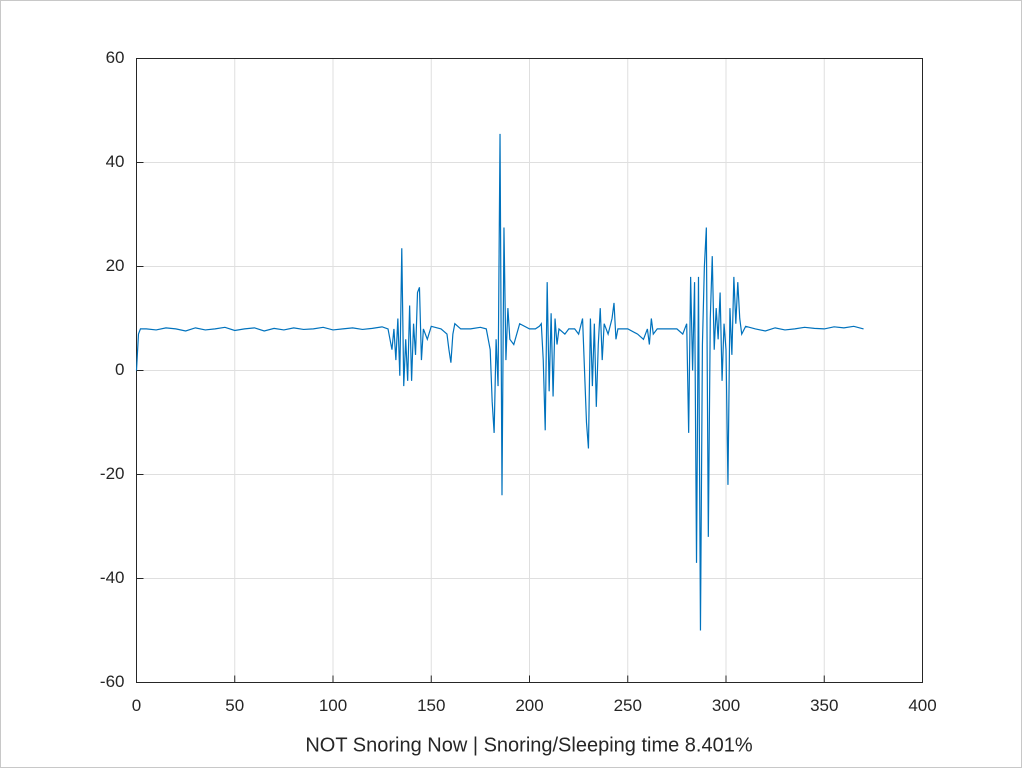 The height and width of the screenshot is (768, 1022). Describe the element at coordinates (726, 705) in the screenshot. I see `x-tick-label: 300` at that location.